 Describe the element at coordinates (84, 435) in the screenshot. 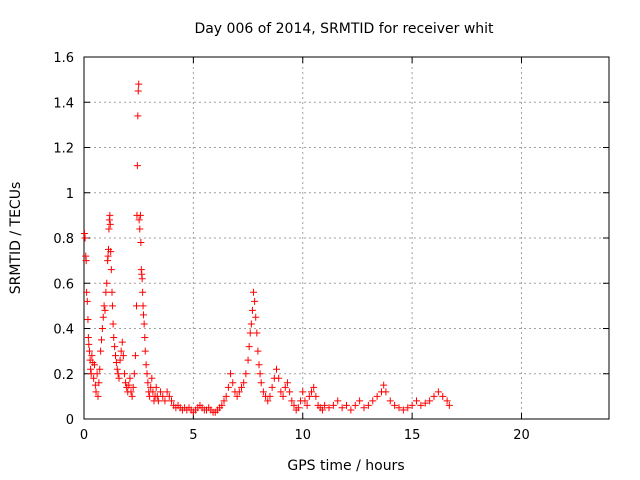

I see `x-tick-label: 0` at that location.